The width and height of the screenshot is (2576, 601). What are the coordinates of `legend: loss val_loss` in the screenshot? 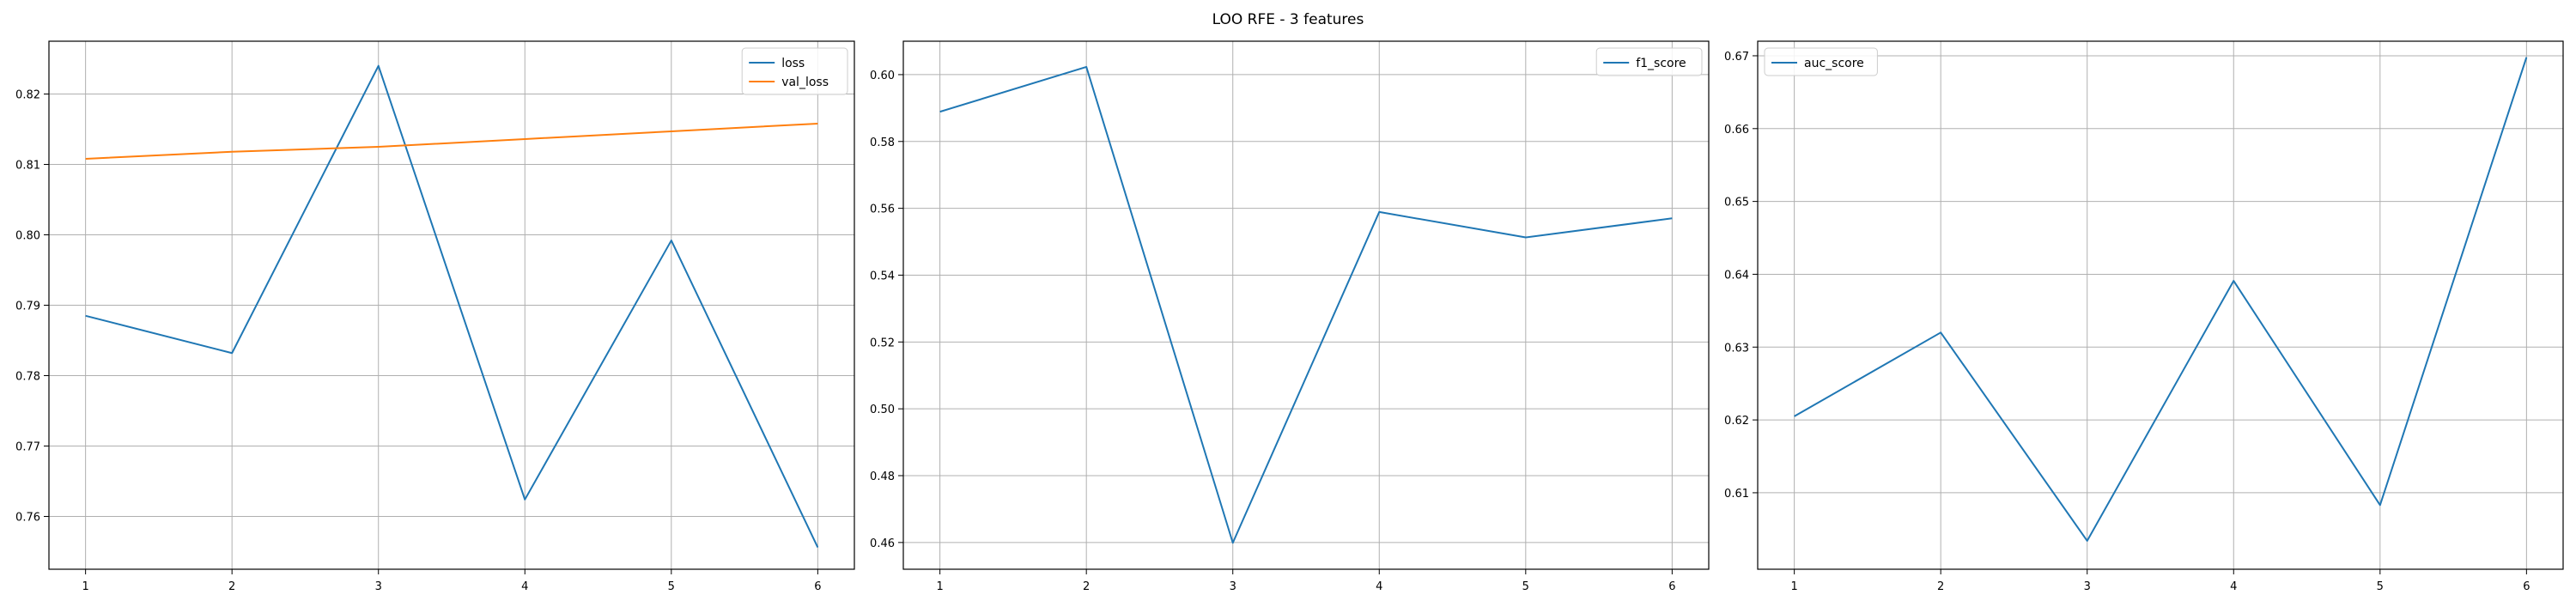 It's located at (794, 71).